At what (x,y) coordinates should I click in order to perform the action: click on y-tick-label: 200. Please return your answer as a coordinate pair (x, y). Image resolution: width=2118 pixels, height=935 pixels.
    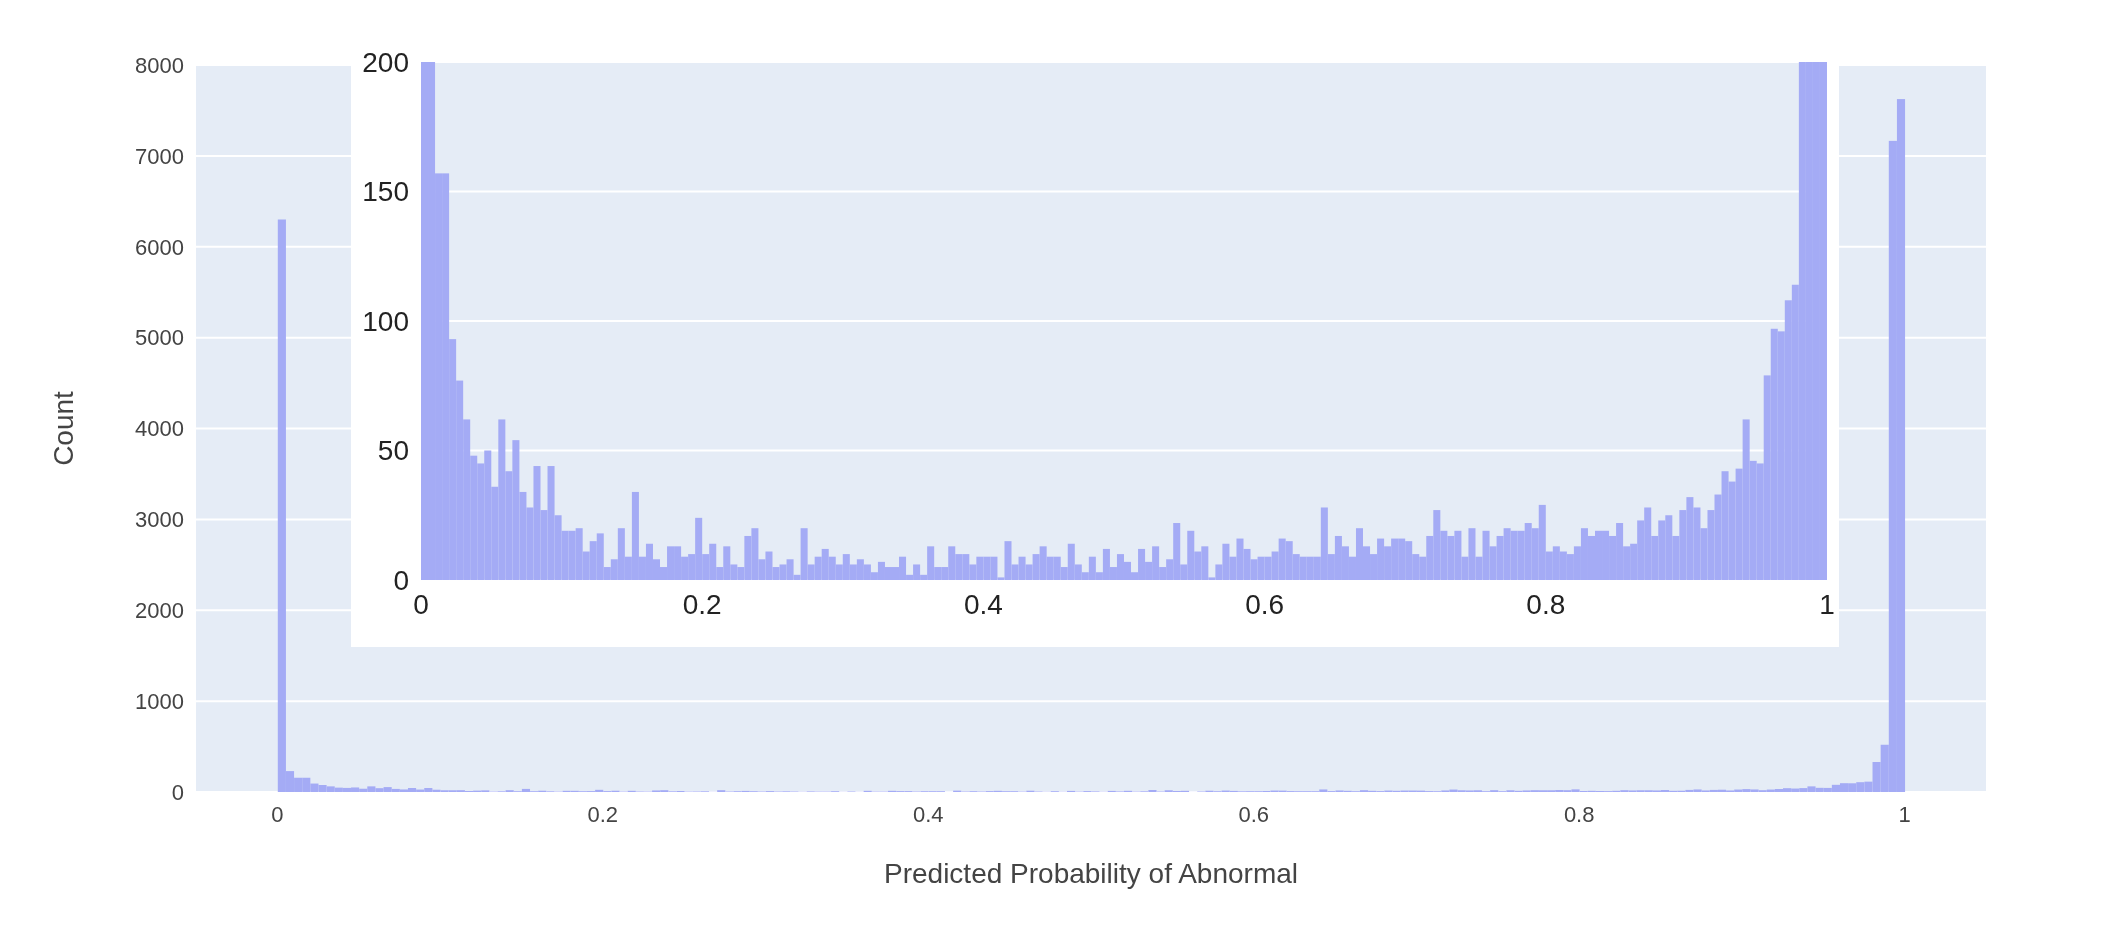
    Looking at the image, I should click on (385, 62).